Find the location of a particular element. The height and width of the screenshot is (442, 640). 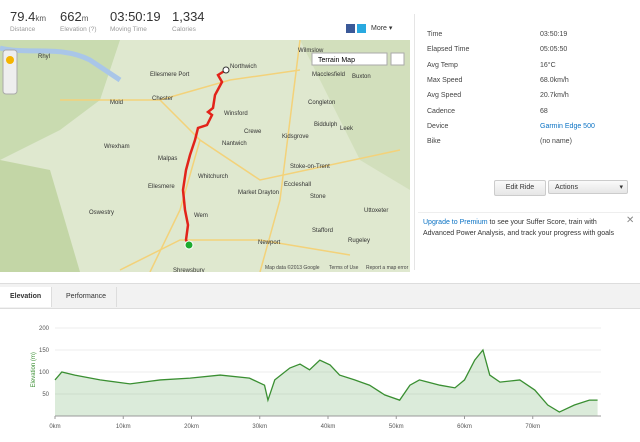

y-tick-label: 200 is located at coordinates (44, 329).